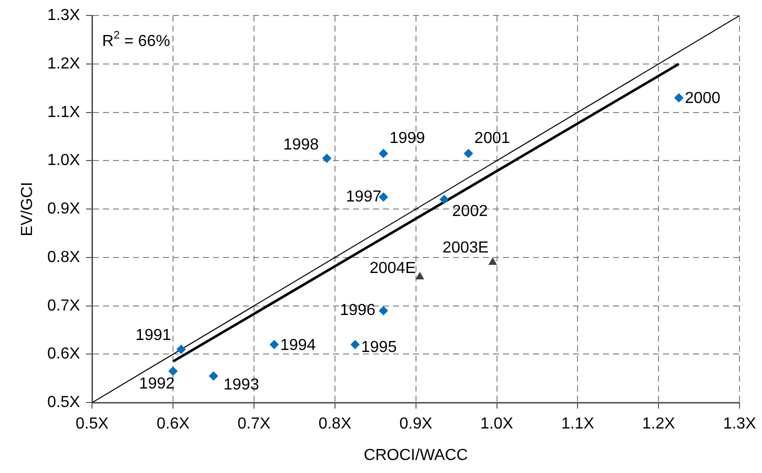  I want to click on y-tick-label: 1.0X, so click(63, 161).